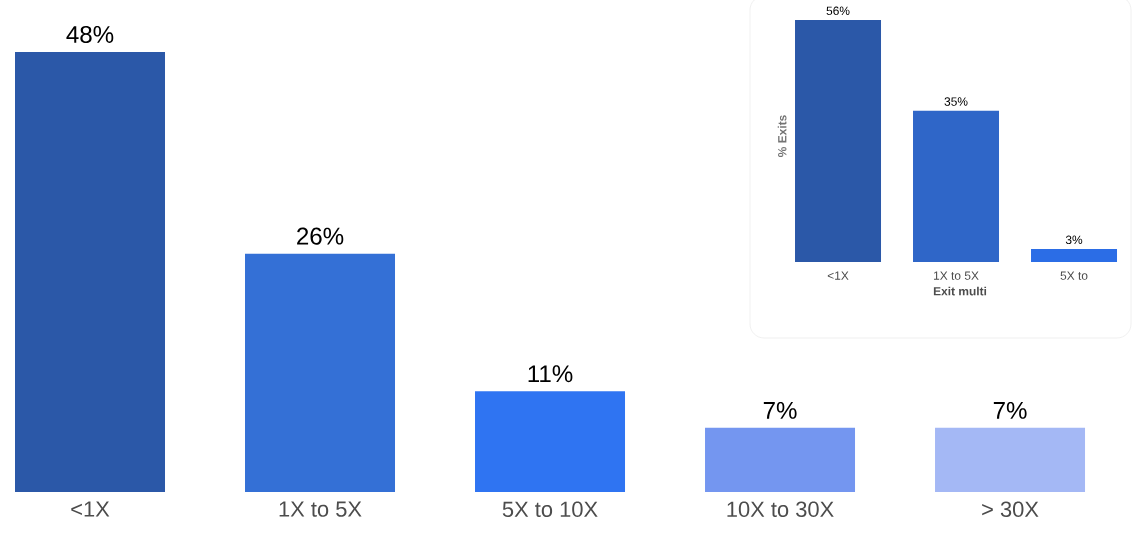 The image size is (1133, 541). I want to click on x-tick-label: 5X to 10X, so click(550, 509).